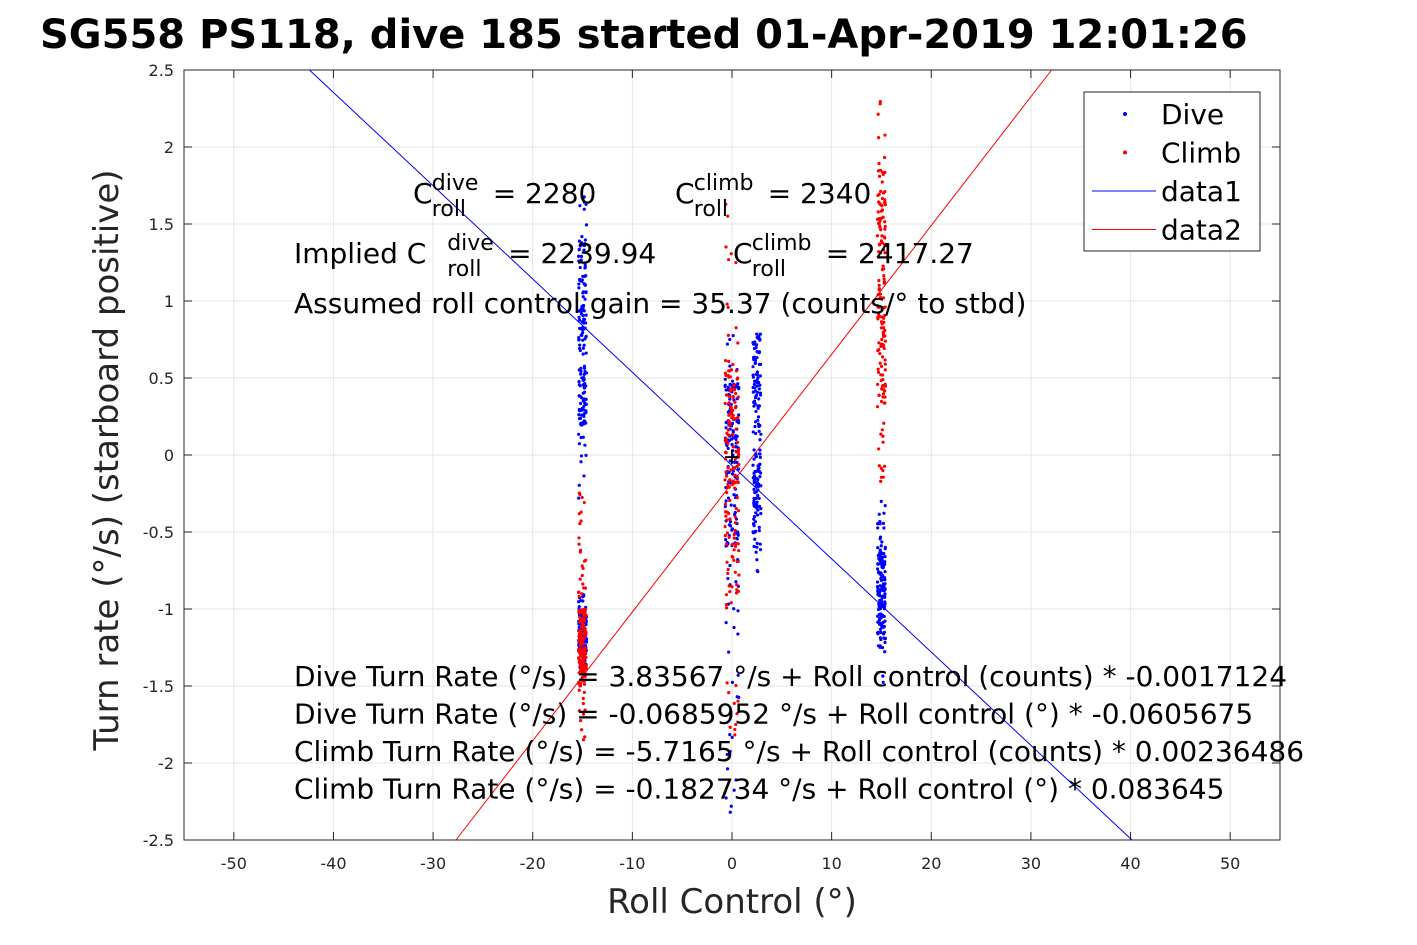  Describe the element at coordinates (161, 378) in the screenshot. I see `y-tick-label: 0.5` at that location.